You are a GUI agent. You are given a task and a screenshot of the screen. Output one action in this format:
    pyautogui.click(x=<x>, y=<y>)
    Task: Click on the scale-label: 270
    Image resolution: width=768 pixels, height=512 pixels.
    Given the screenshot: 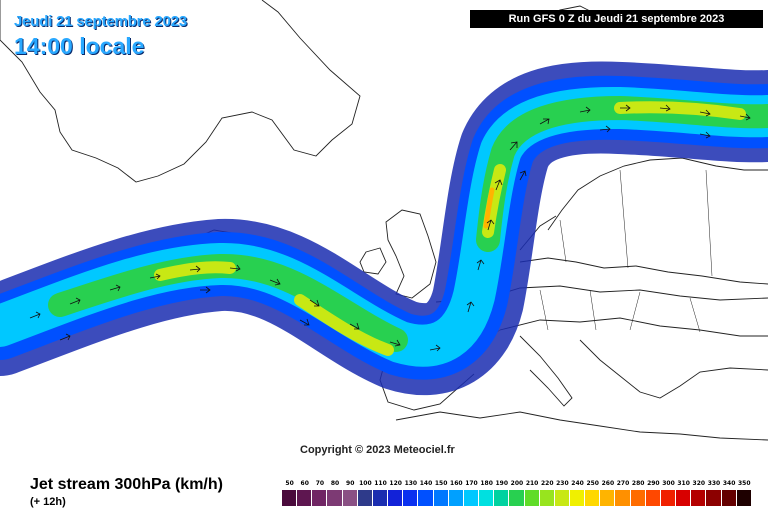 What is the action you would take?
    pyautogui.click(x=623, y=483)
    